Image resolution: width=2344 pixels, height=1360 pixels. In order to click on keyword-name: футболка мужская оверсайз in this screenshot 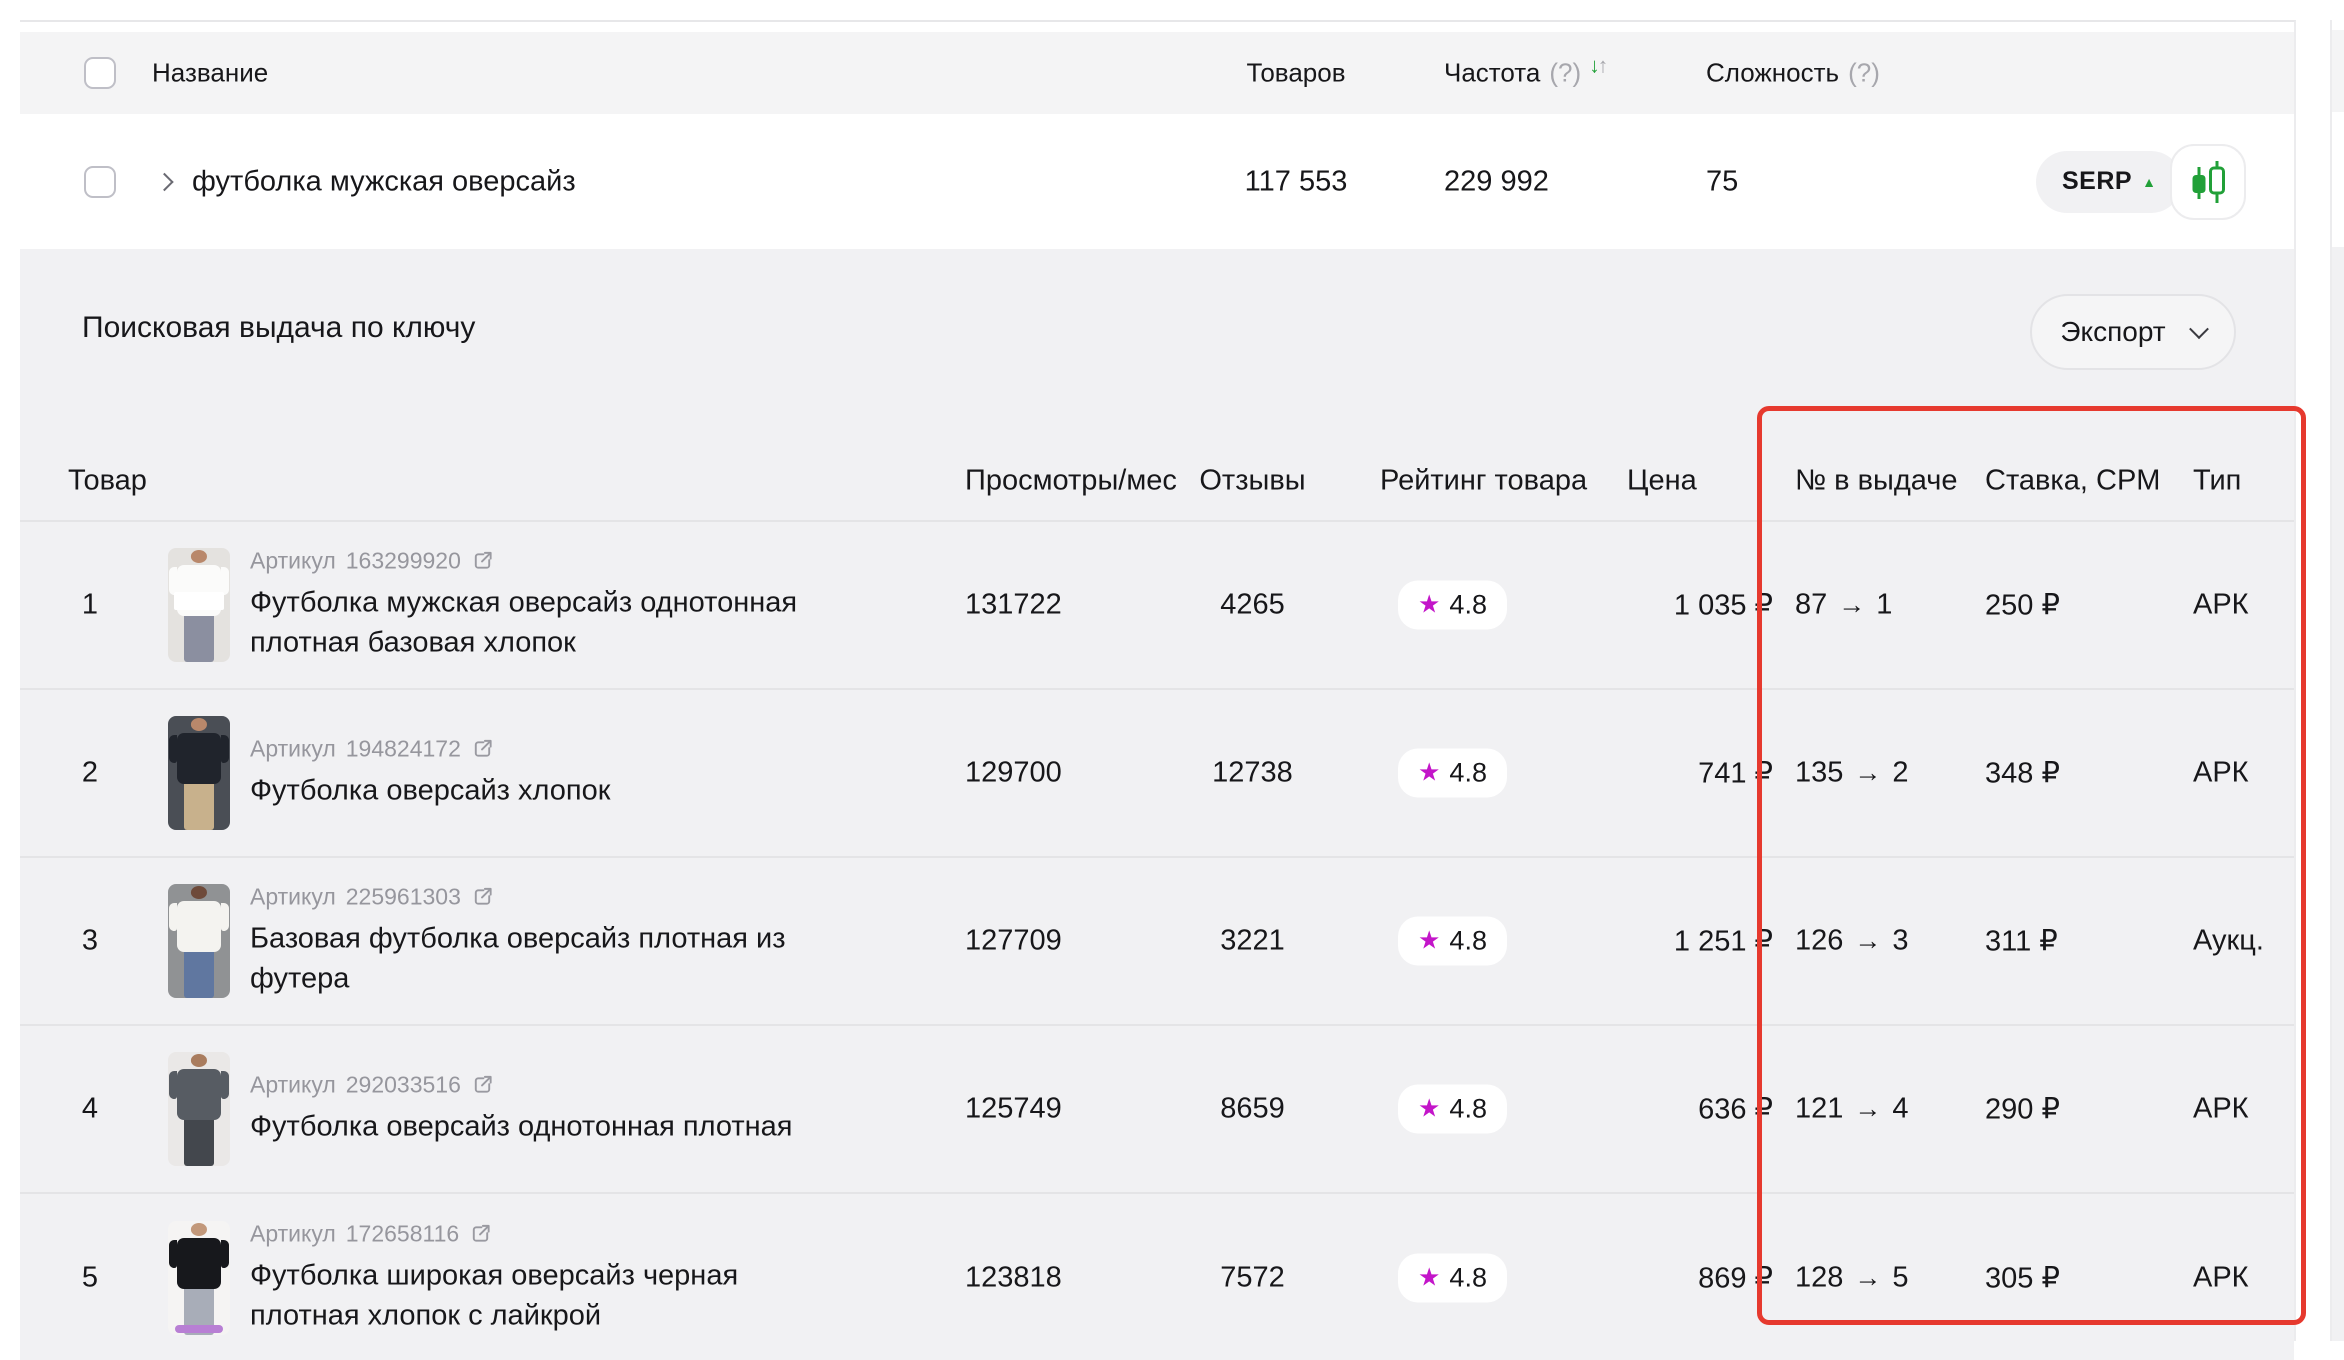, I will do `click(384, 181)`.